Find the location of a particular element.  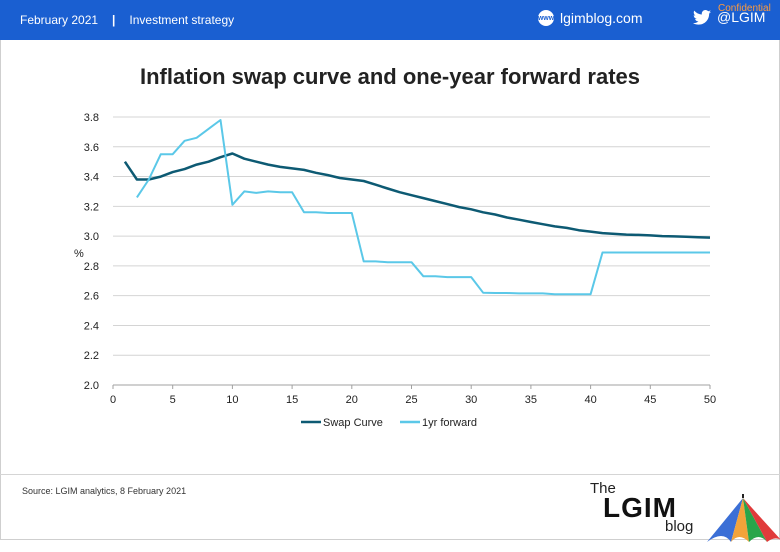

y-tick-label: 2.6 is located at coordinates (91, 297).